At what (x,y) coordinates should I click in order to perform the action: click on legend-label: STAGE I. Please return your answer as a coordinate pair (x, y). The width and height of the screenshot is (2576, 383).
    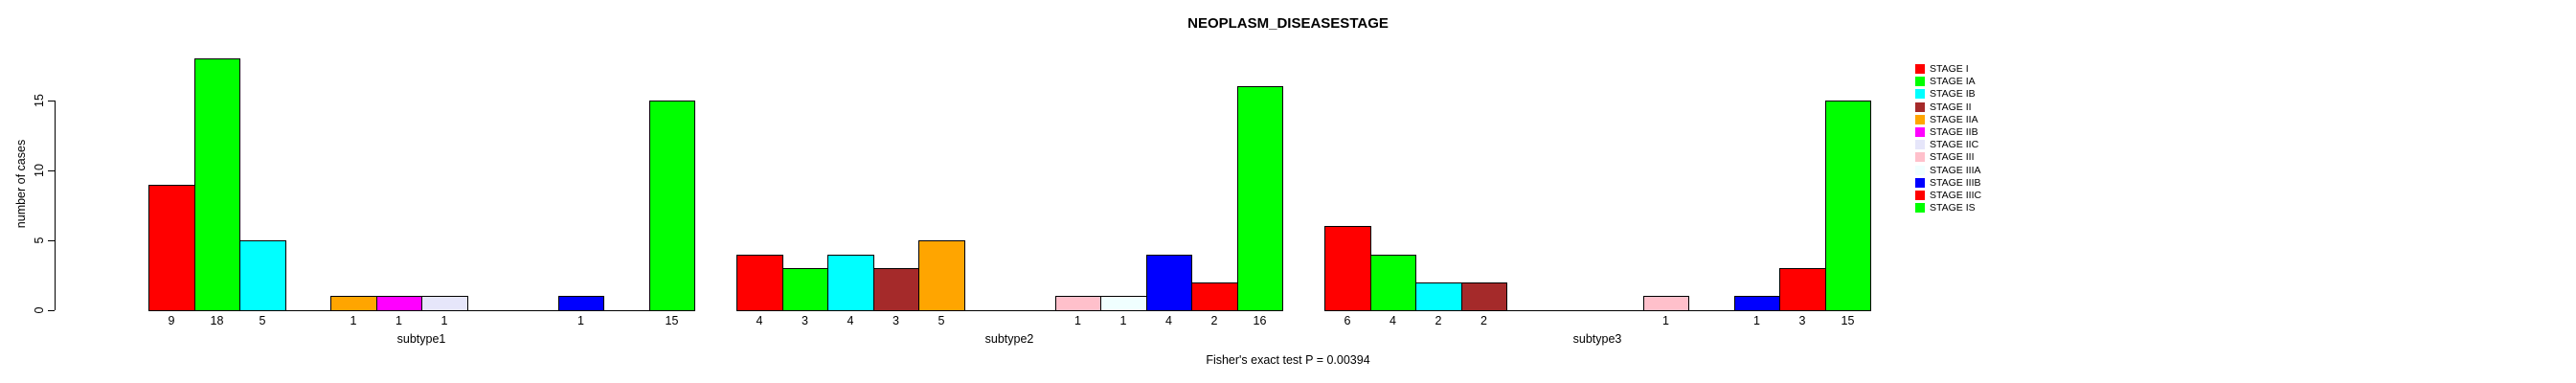
    Looking at the image, I should click on (1949, 69).